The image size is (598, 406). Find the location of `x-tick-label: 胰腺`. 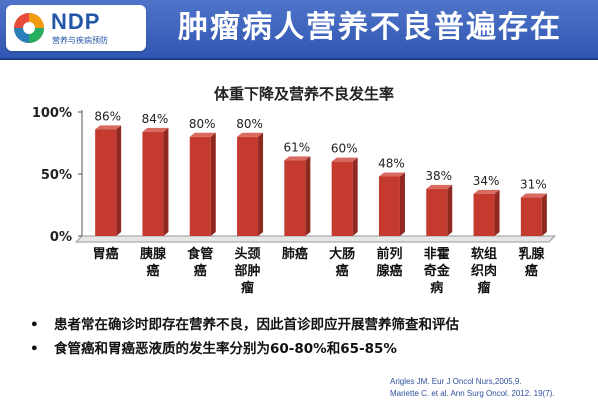

x-tick-label: 胰腺 is located at coordinates (153, 254).